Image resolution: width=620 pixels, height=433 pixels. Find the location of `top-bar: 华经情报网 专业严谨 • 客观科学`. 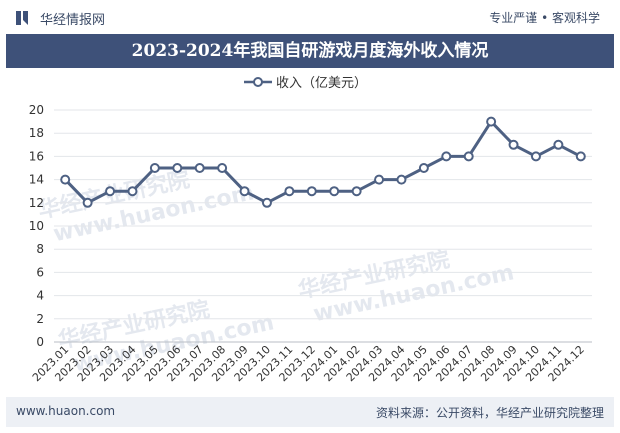

top-bar: 华经情报网 专业严谨 • 客观科学 is located at coordinates (310, 17).